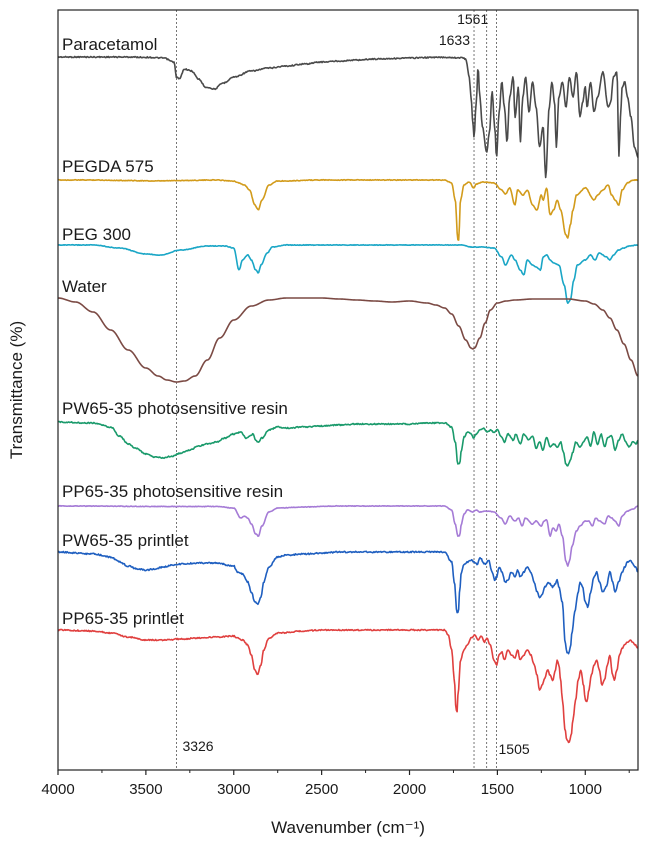 The image size is (650, 850). What do you see at coordinates (585, 789) in the screenshot?
I see `x-tick-label-1000: 1000` at bounding box center [585, 789].